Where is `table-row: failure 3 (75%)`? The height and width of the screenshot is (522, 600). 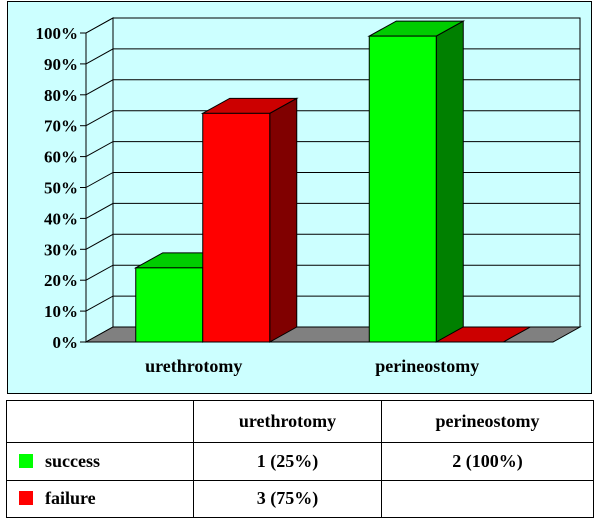
table-row: failure 3 (75%) is located at coordinates (300, 499).